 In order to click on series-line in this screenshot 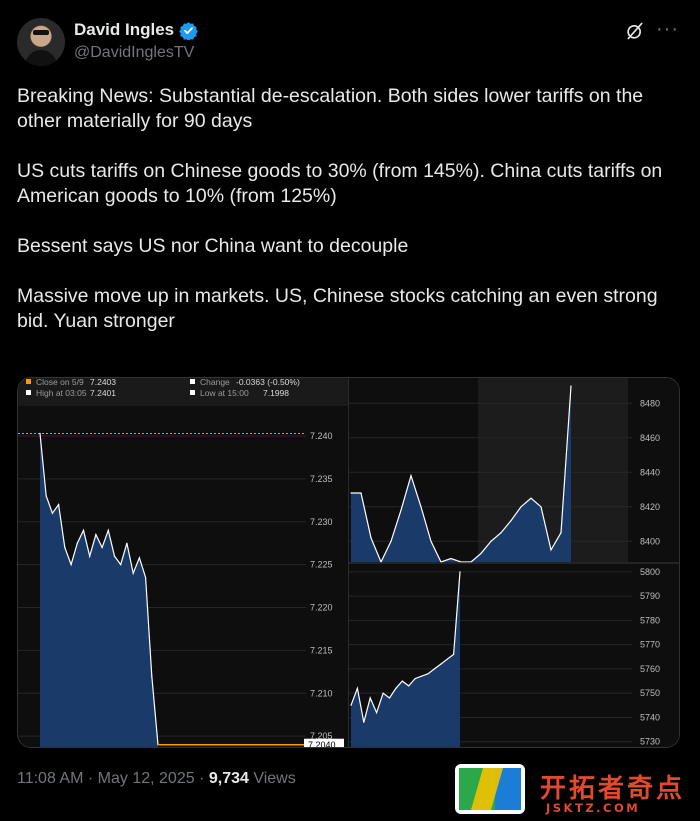, I will do `click(405, 647)`.